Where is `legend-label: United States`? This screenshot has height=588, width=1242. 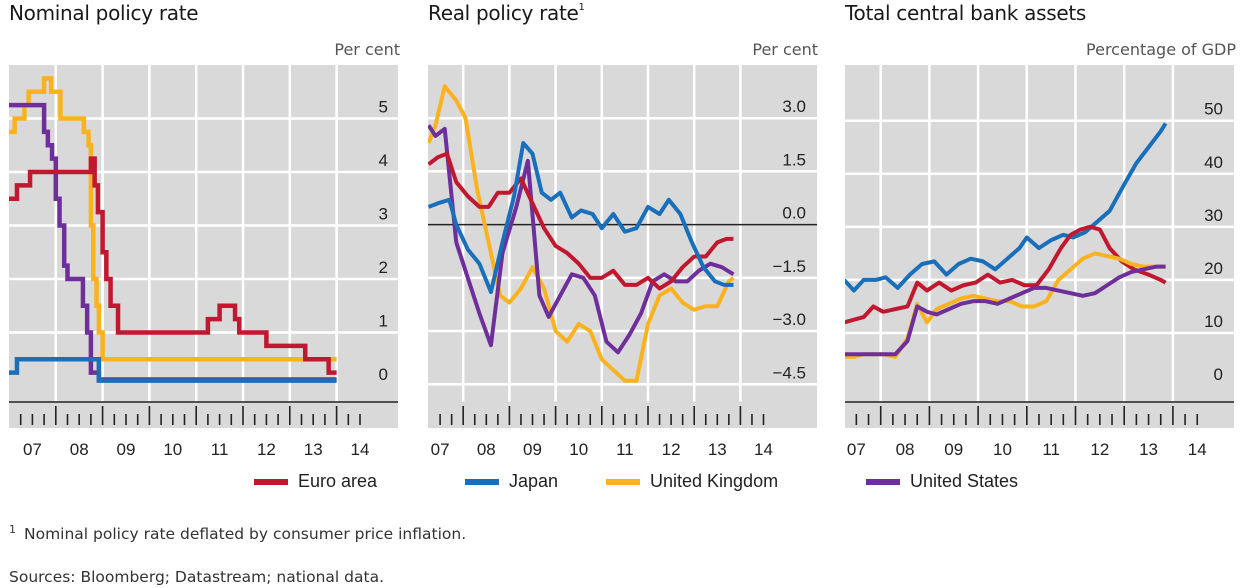
legend-label: United States is located at coordinates (964, 481).